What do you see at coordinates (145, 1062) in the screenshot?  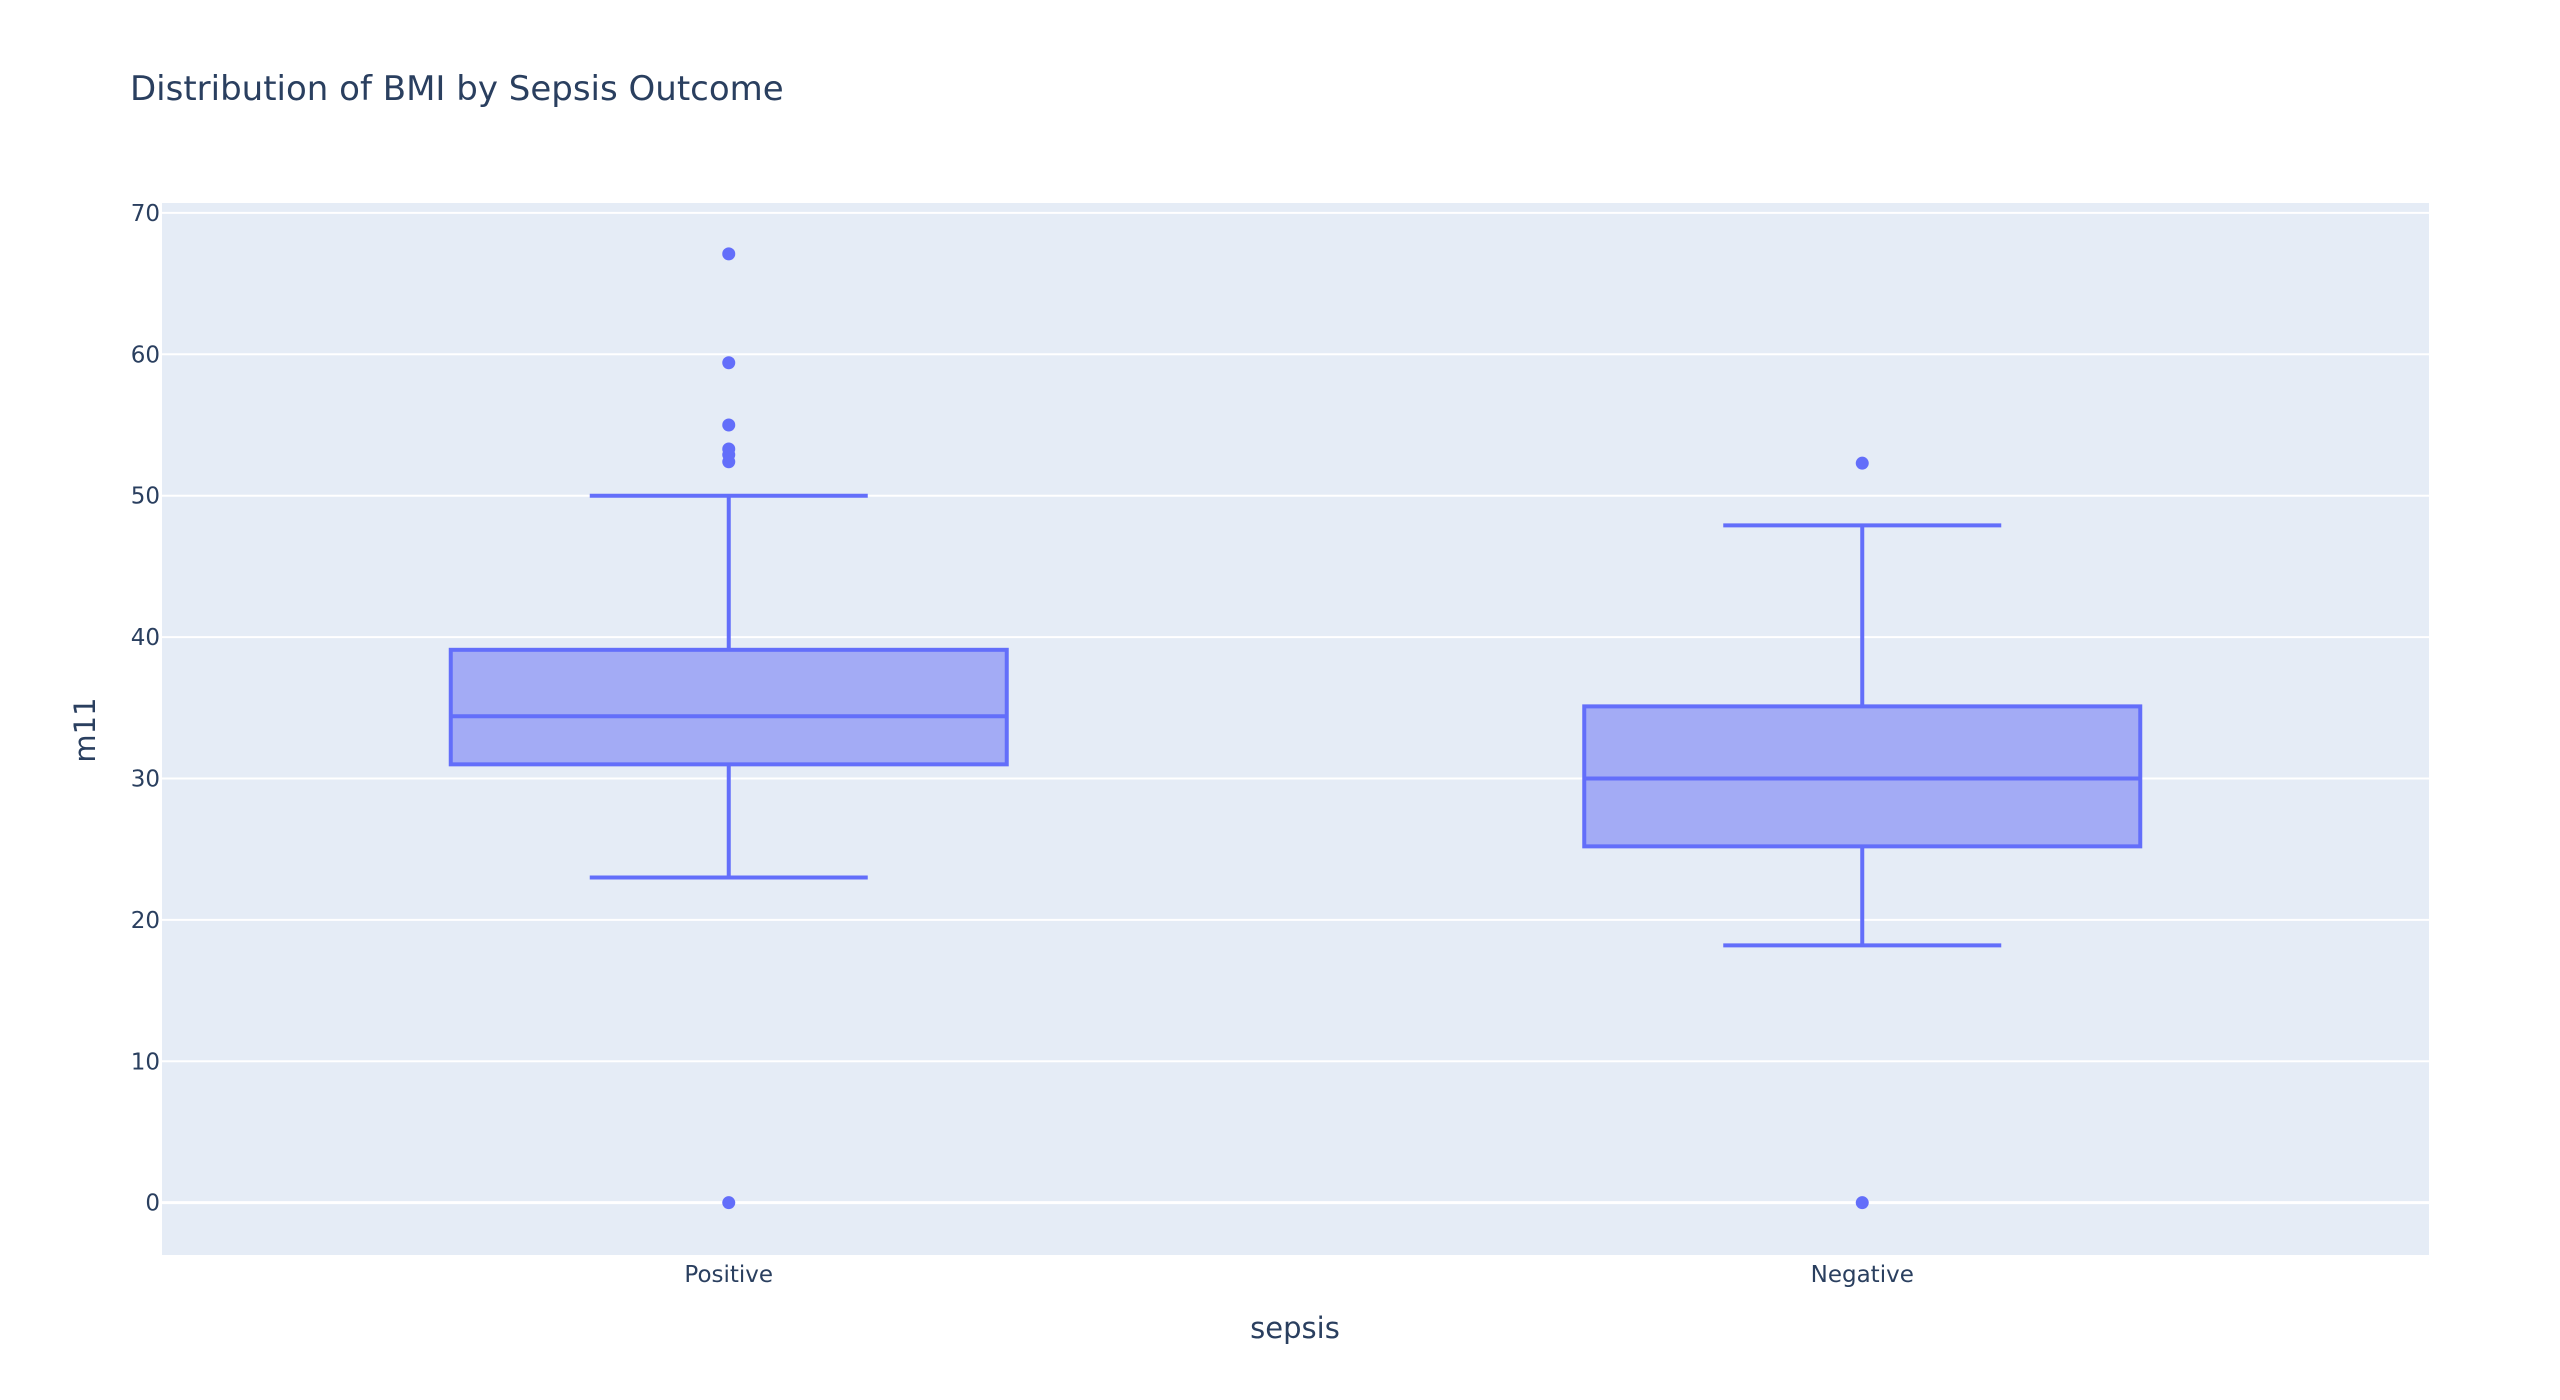 I see `y-tick-label-10: 10` at bounding box center [145, 1062].